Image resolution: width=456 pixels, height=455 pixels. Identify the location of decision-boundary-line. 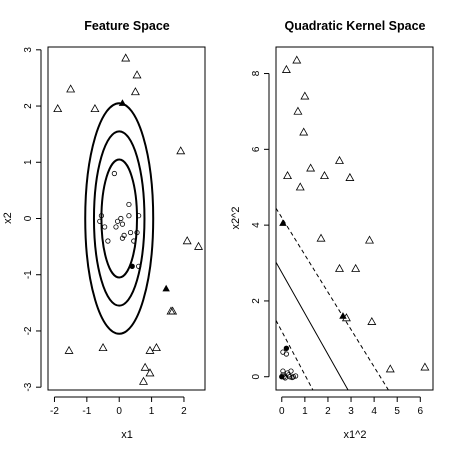
(312, 326).